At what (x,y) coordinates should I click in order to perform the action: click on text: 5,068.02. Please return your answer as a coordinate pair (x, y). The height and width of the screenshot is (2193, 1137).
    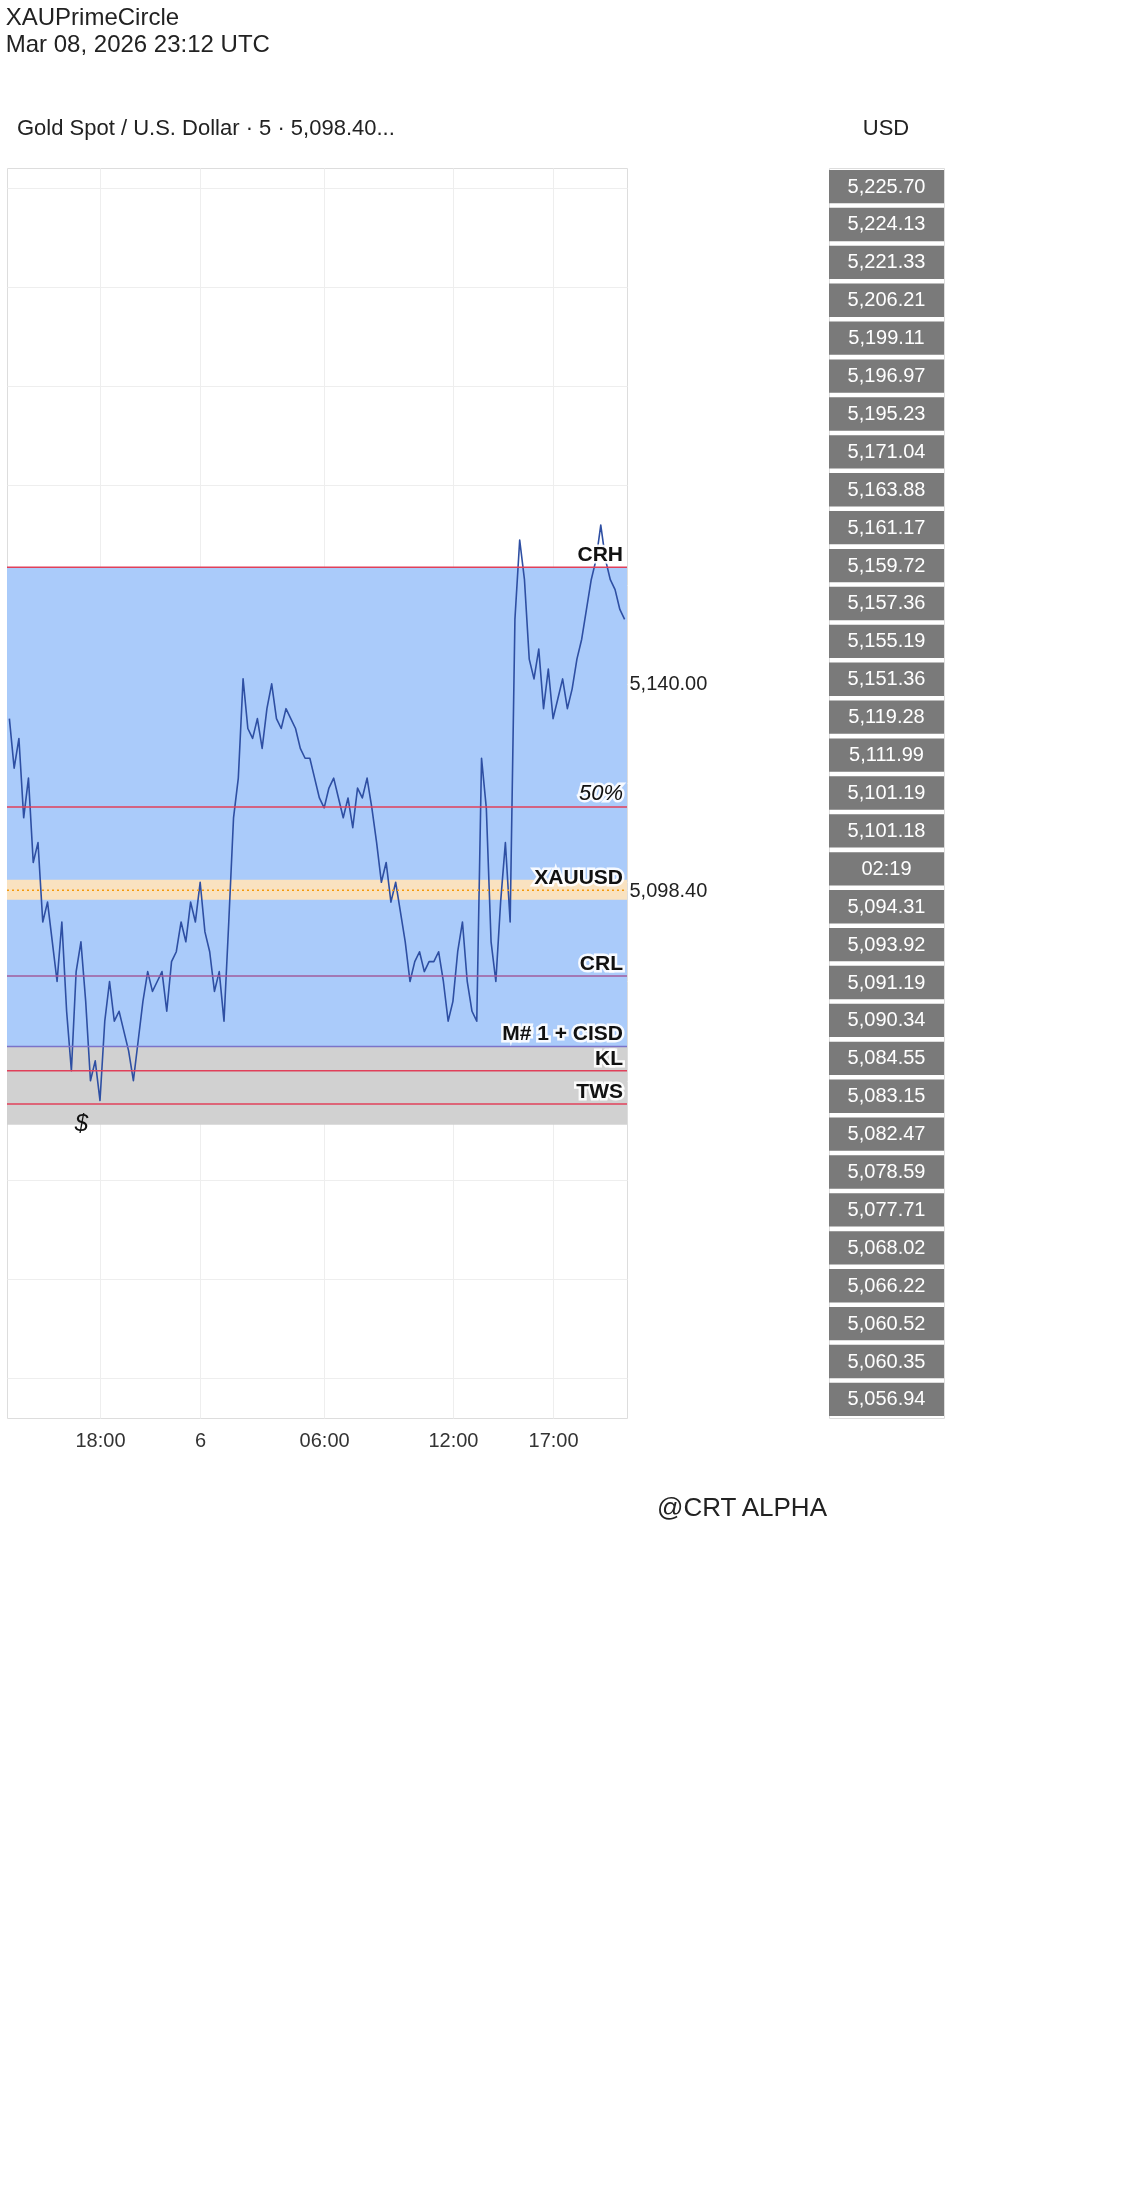
    Looking at the image, I should click on (886, 1246).